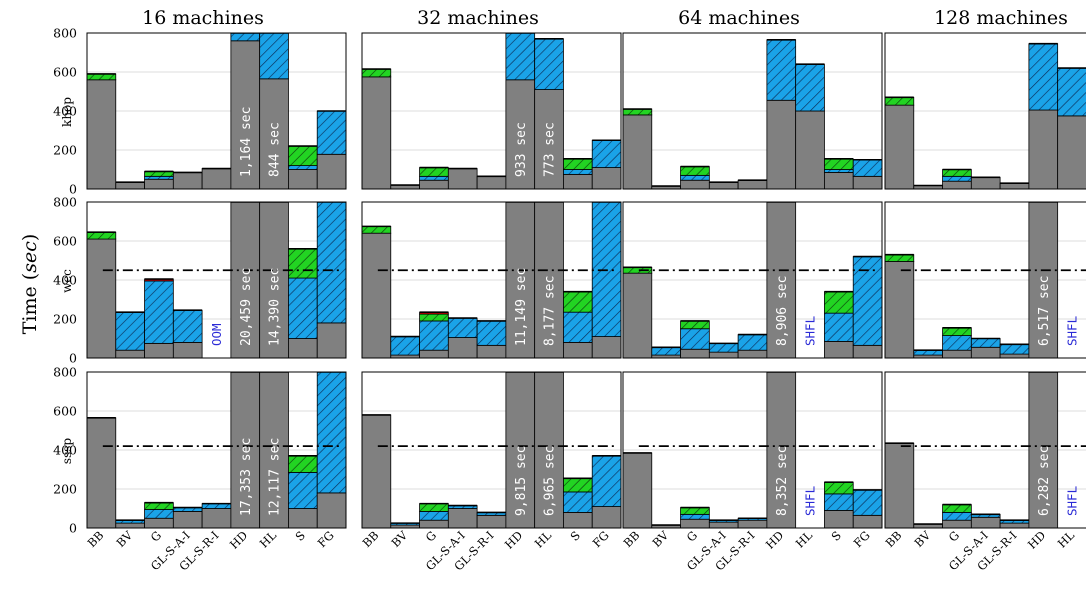 The height and width of the screenshot is (596, 1086). I want to click on bar-value-label: 844 sec, so click(275, 149).